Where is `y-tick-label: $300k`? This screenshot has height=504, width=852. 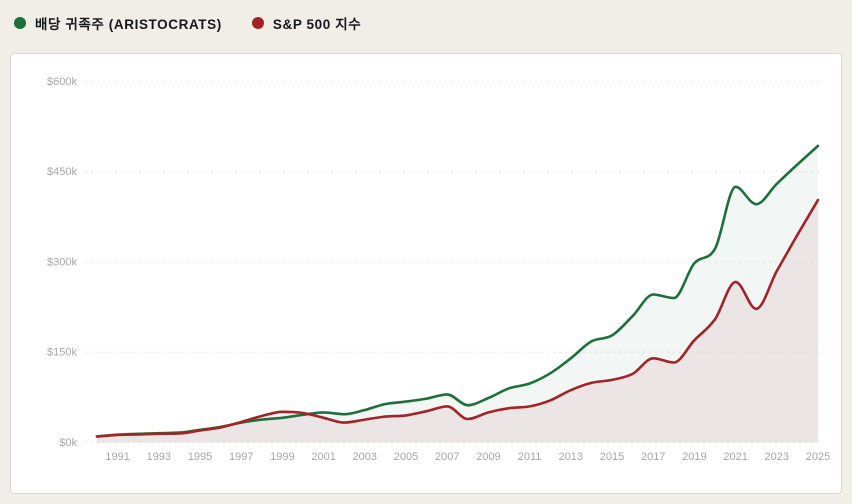 y-tick-label: $300k is located at coordinates (62, 262).